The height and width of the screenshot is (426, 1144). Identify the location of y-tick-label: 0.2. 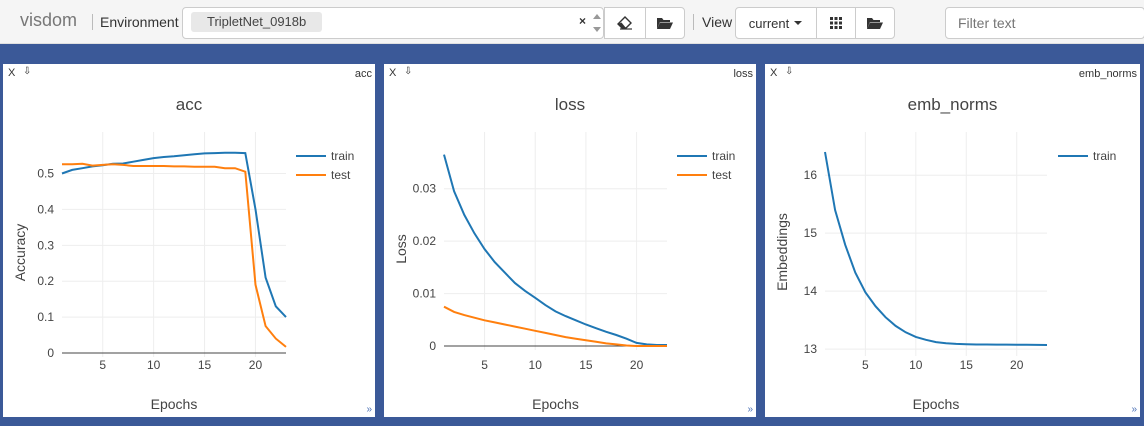
(45, 281).